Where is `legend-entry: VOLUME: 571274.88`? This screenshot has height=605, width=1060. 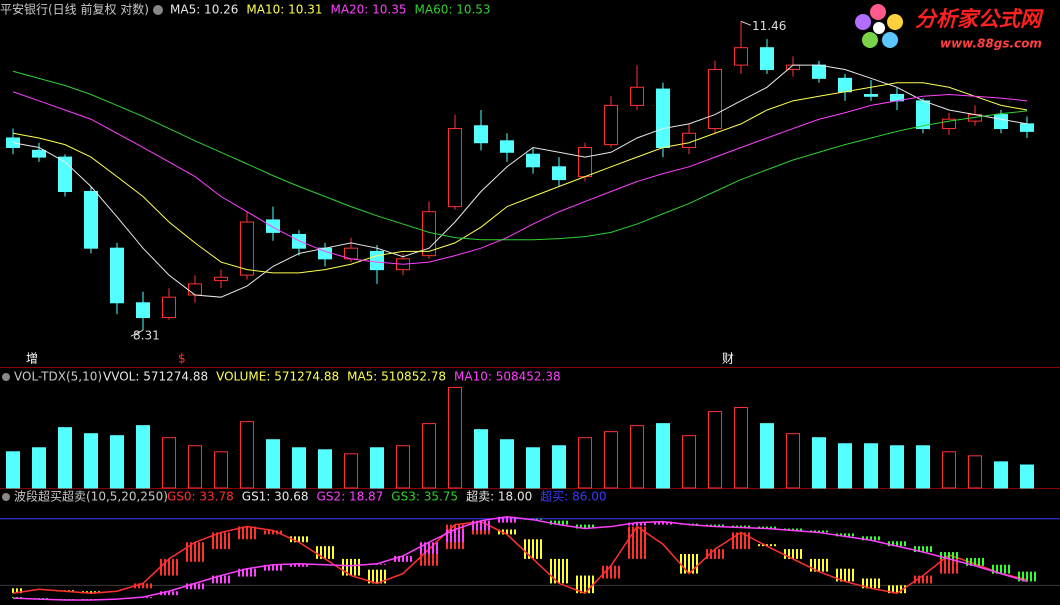 legend-entry: VOLUME: 571274.88 is located at coordinates (277, 377).